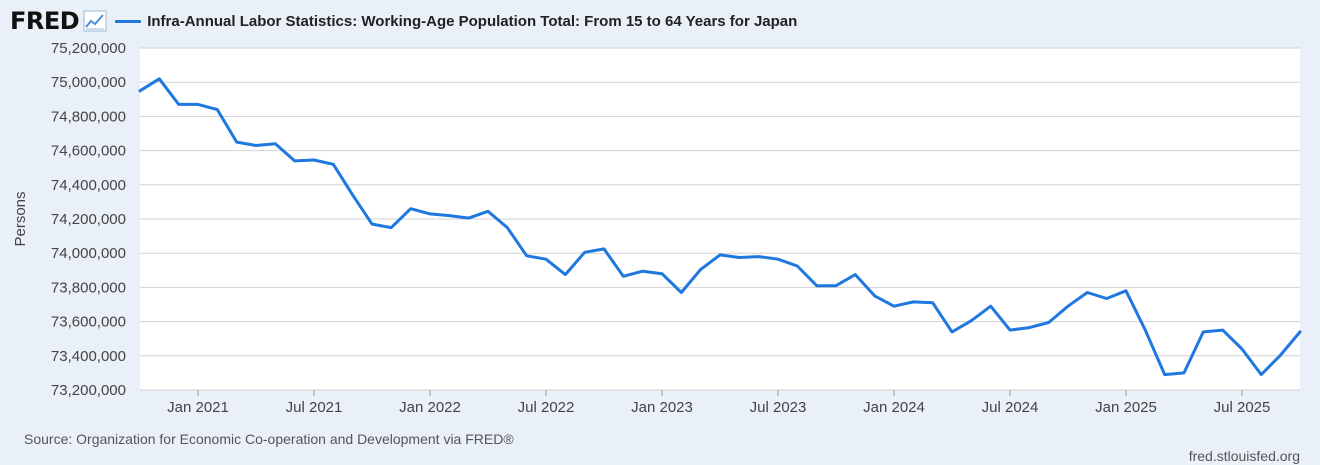  I want to click on y-tick-label: 74,000,000, so click(88, 253).